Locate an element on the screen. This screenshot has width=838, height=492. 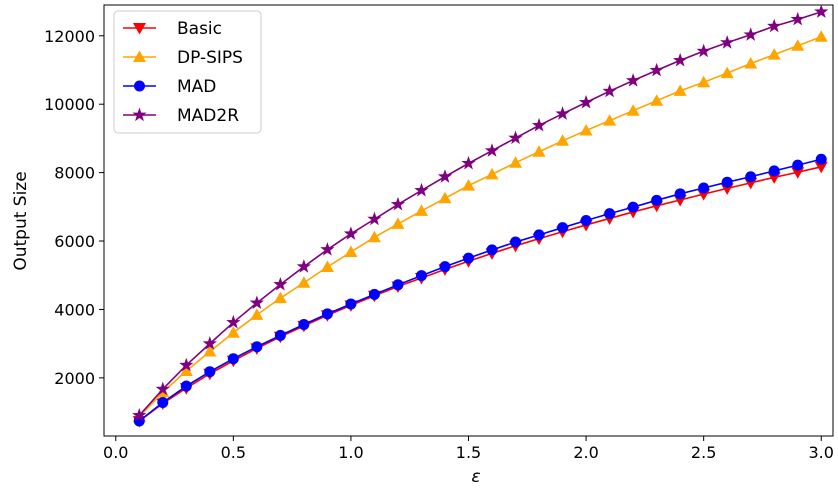
legend-box is located at coordinates (187, 72).